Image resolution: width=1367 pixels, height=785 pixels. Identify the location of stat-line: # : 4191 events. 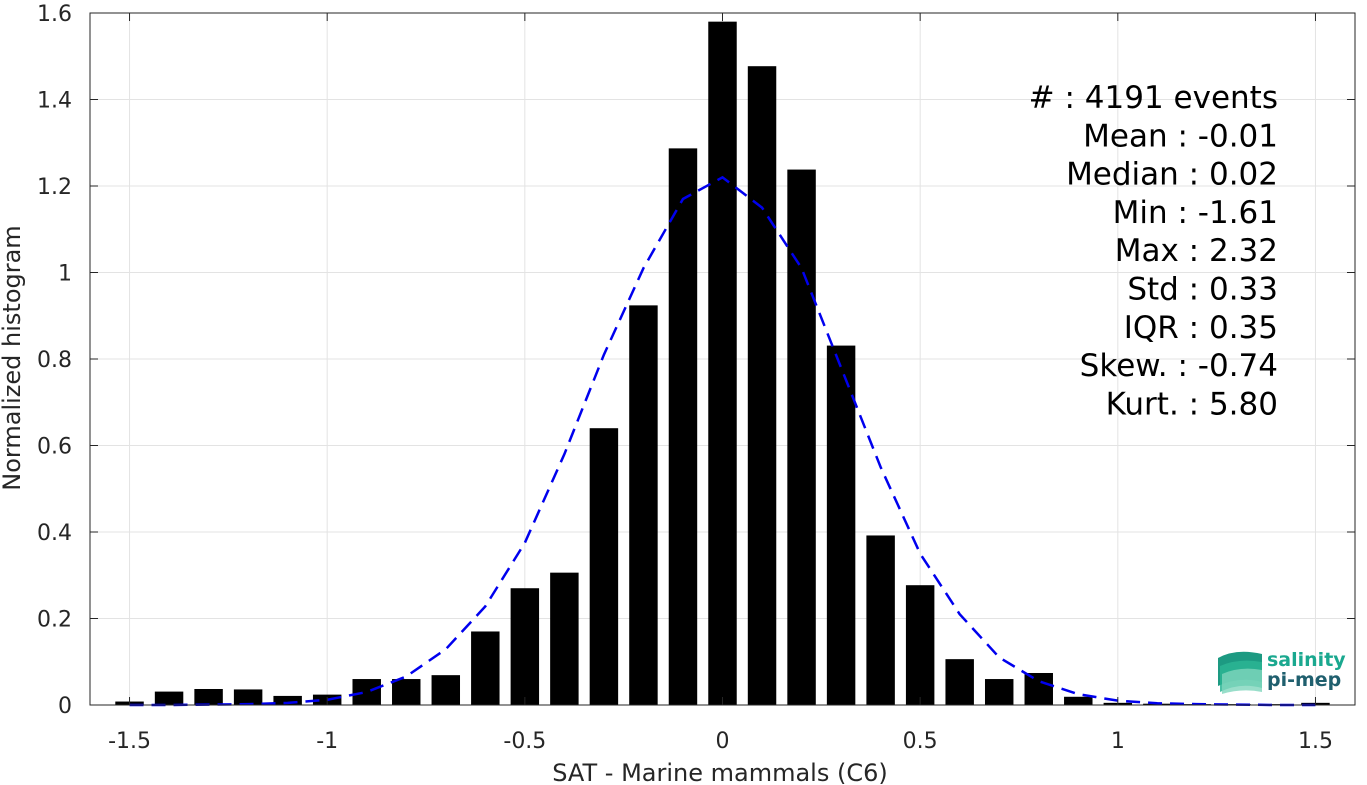
(1153, 98).